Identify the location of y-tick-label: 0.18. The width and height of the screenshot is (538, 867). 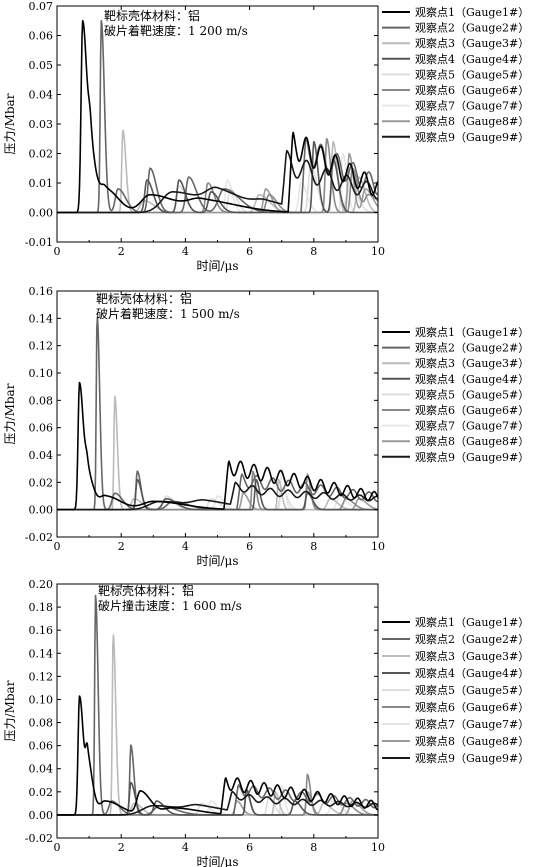
(41, 607).